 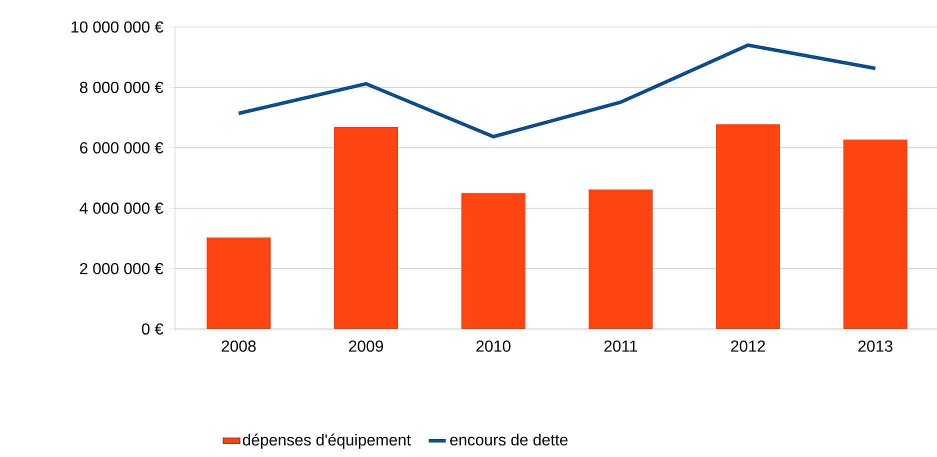 What do you see at coordinates (326, 441) in the screenshot?
I see `legend-label: dépenses d'équipement` at bounding box center [326, 441].